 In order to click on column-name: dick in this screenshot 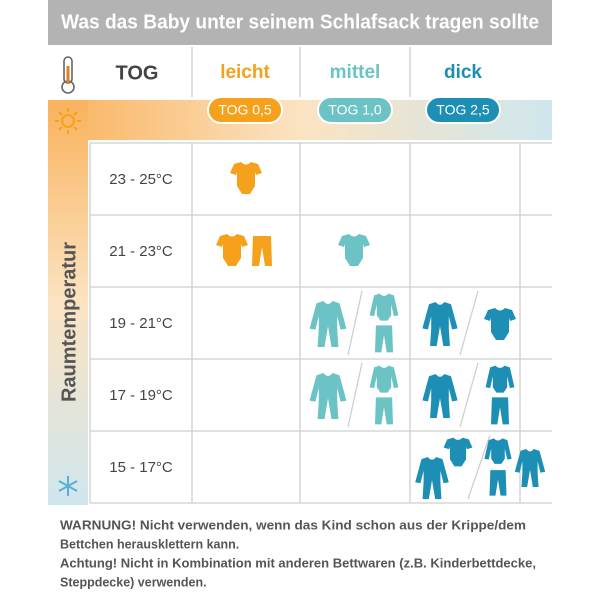, I will do `click(463, 72)`.